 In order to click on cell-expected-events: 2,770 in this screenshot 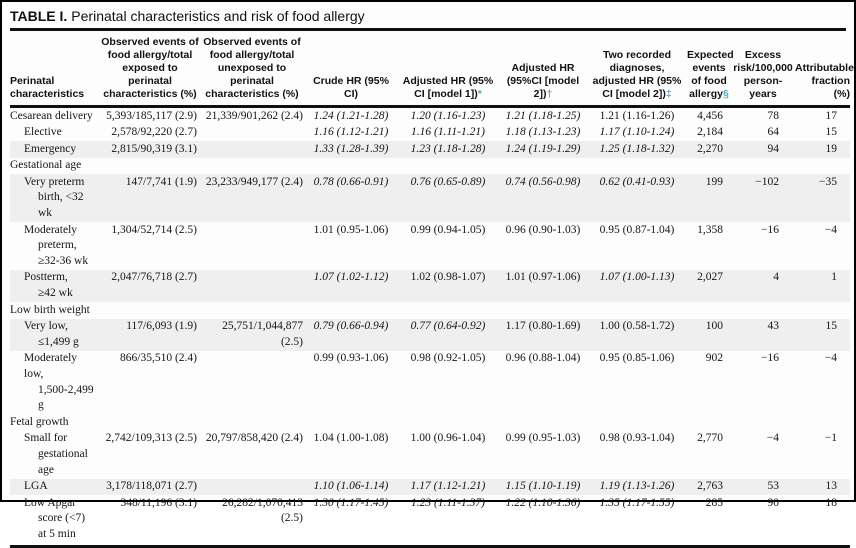, I will do `click(710, 438)`.